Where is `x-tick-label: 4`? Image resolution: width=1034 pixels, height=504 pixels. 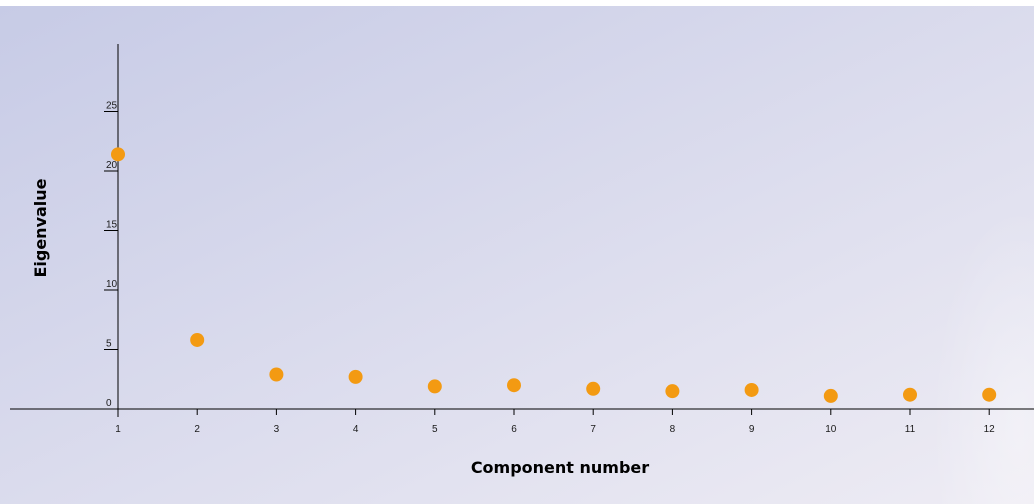
x-tick-label: 4 is located at coordinates (356, 429).